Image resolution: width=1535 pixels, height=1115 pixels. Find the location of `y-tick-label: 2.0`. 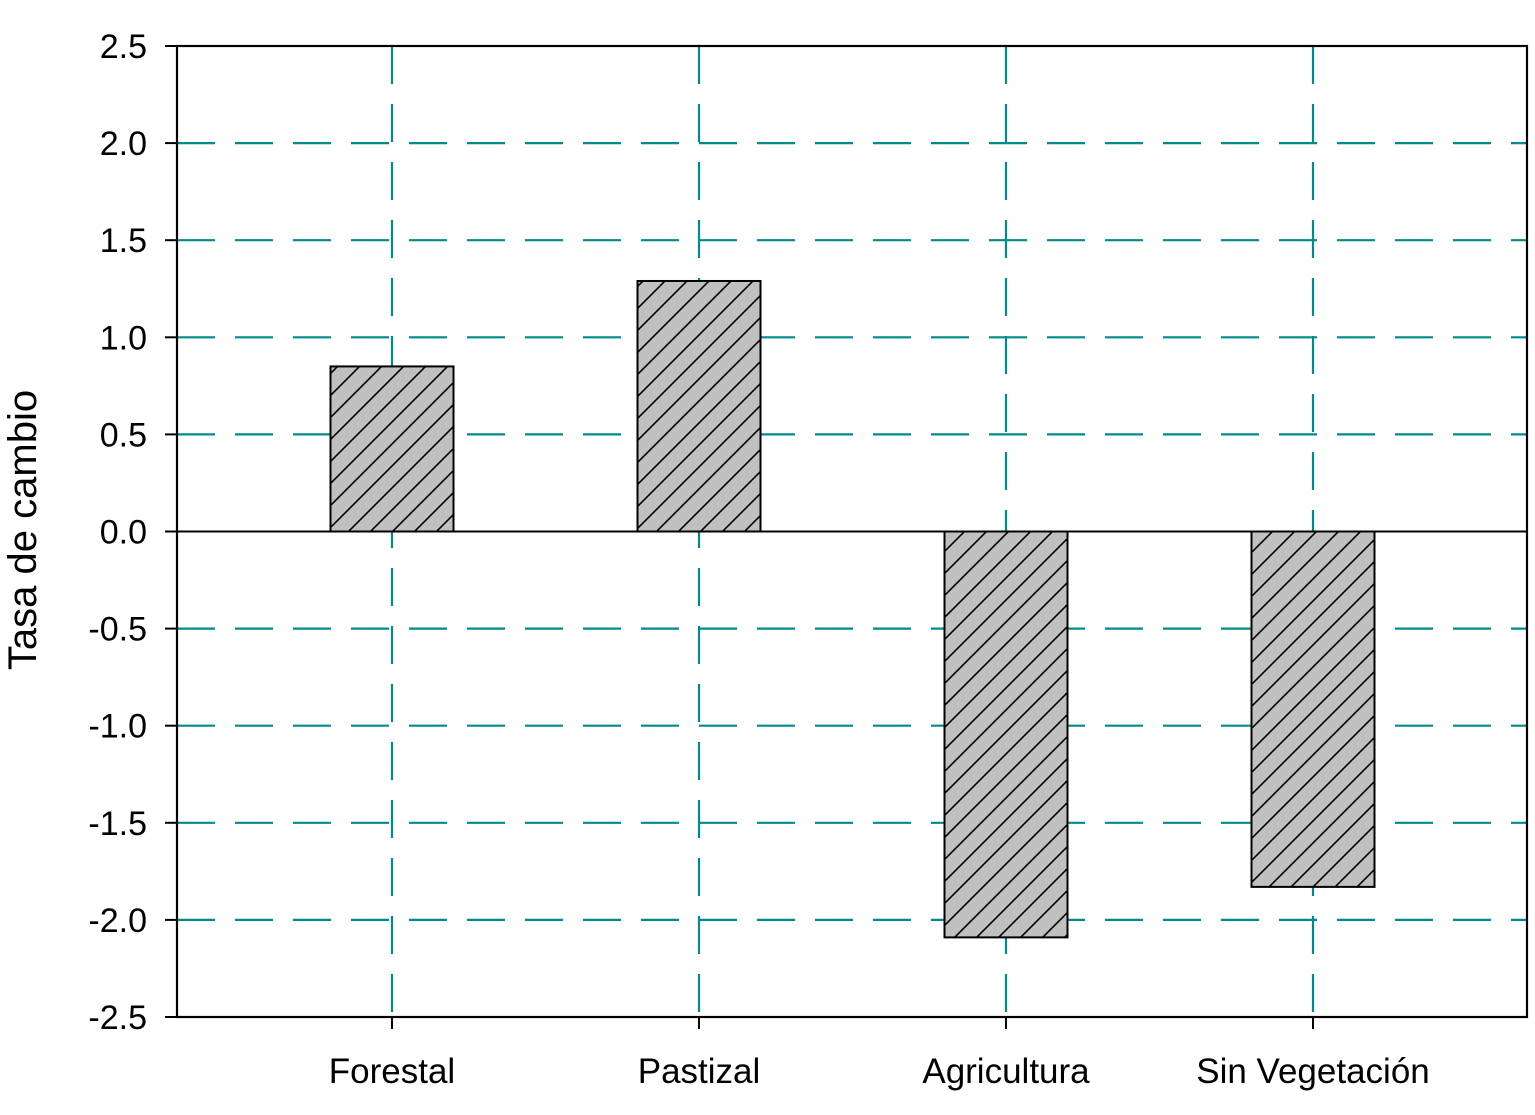

y-tick-label: 2.0 is located at coordinates (123, 144).